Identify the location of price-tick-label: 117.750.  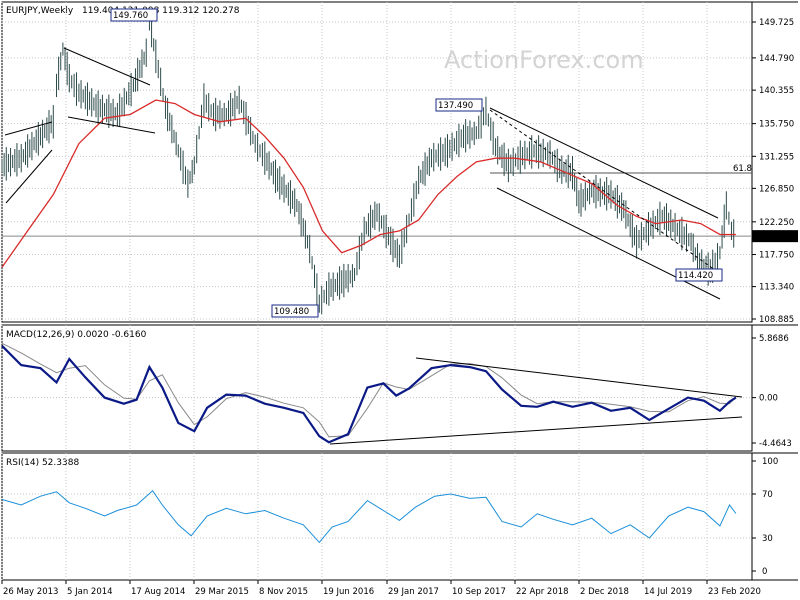
(776, 256).